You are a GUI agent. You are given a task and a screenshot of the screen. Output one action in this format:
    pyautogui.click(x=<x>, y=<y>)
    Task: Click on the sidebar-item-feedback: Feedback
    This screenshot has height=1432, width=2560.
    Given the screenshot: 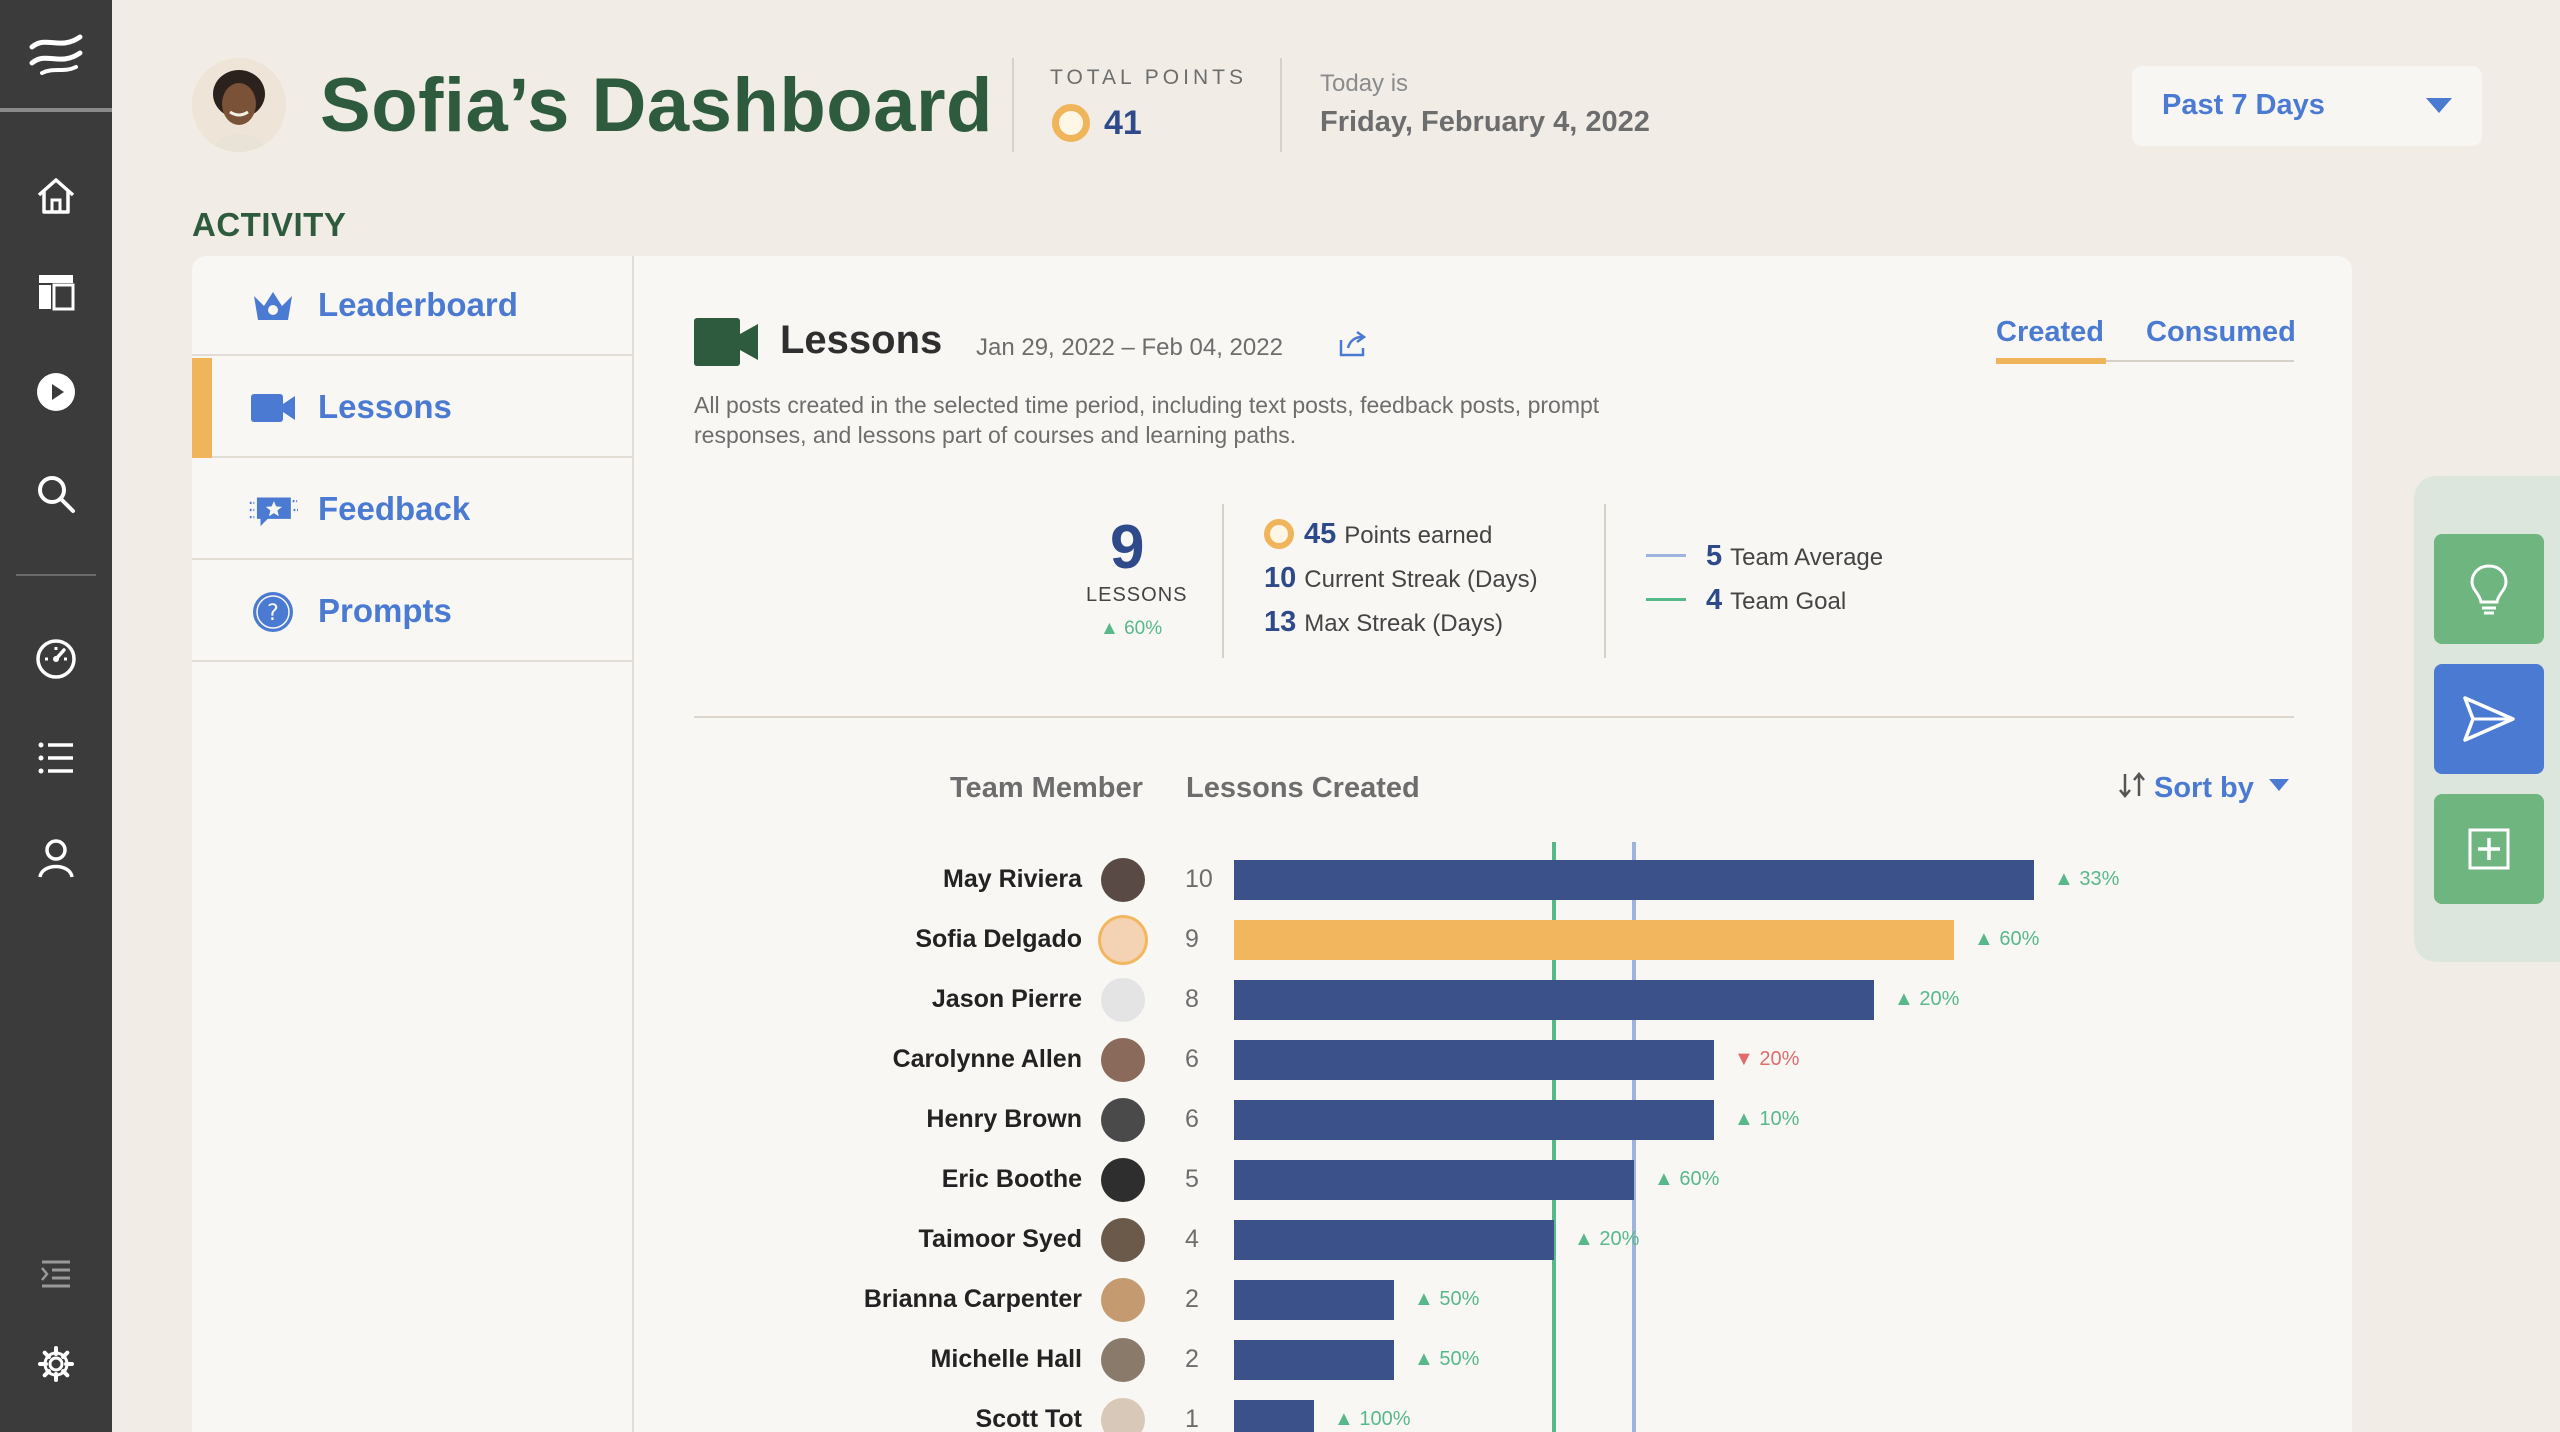 What is the action you would take?
    pyautogui.click(x=412, y=510)
    